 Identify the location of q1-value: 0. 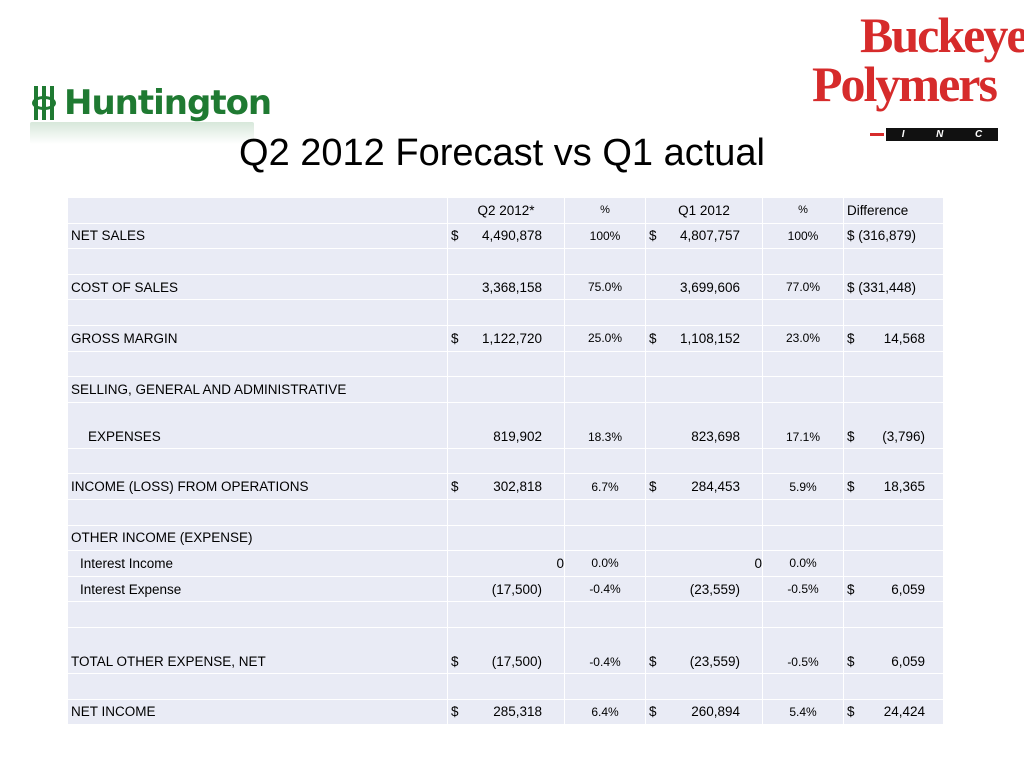
(704, 563).